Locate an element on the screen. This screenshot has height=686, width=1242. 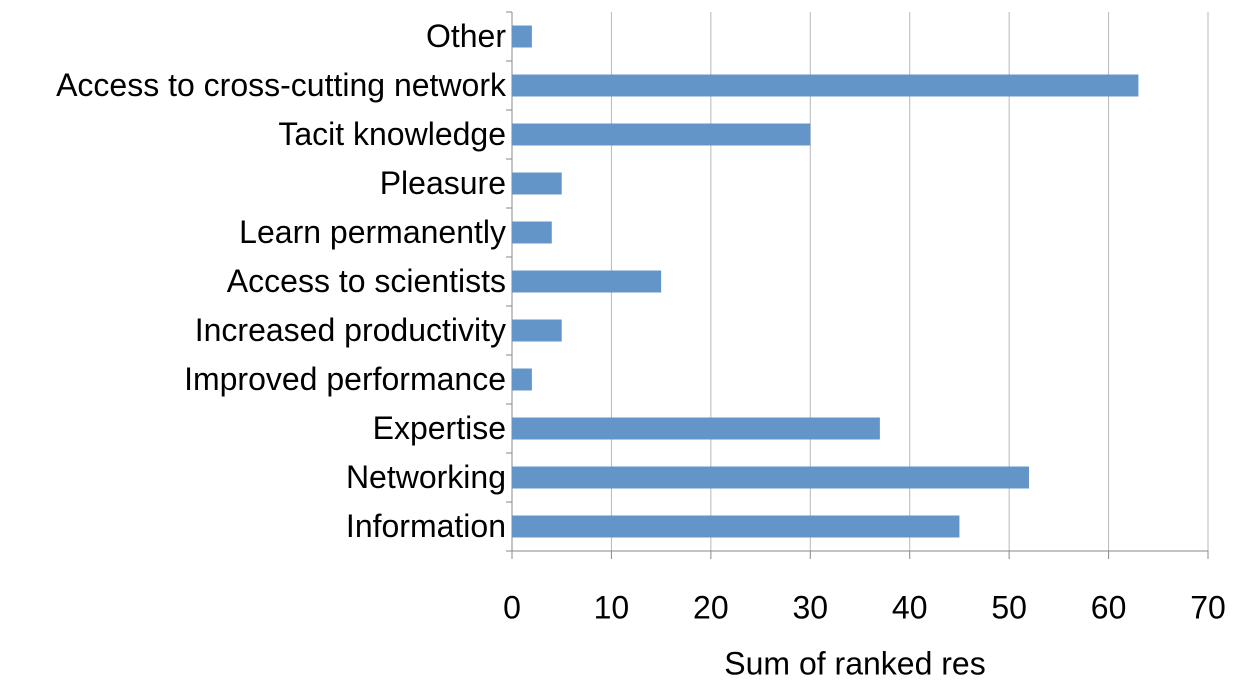
y-tick-label: Pleasure is located at coordinates (443, 183).